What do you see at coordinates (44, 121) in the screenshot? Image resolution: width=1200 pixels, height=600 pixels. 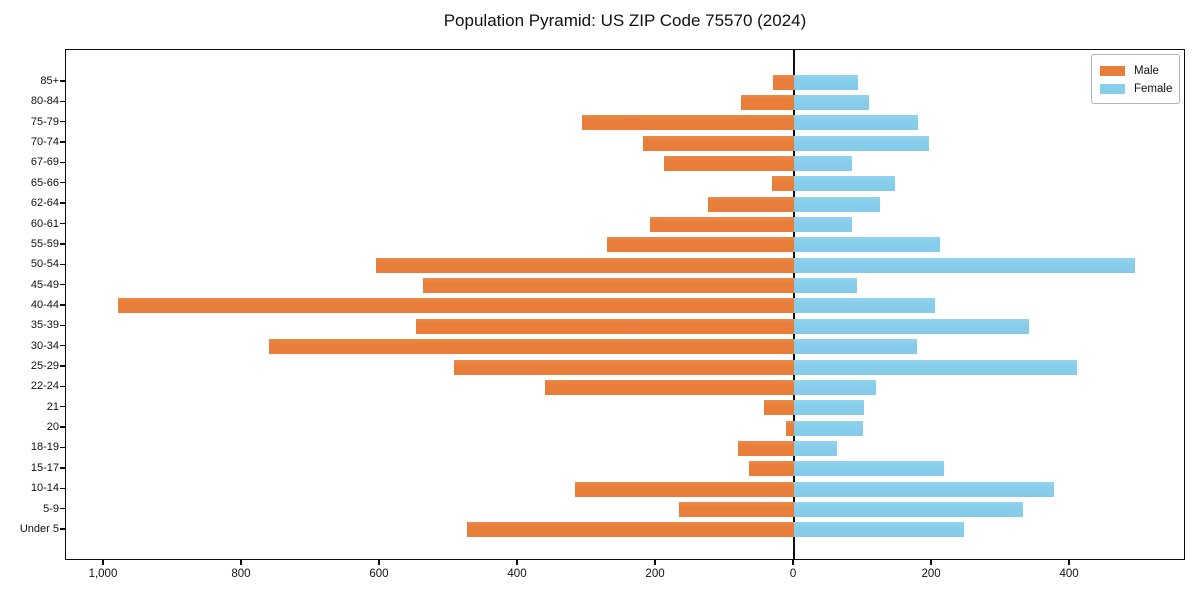 I see `y-tick-label: 75-79` at bounding box center [44, 121].